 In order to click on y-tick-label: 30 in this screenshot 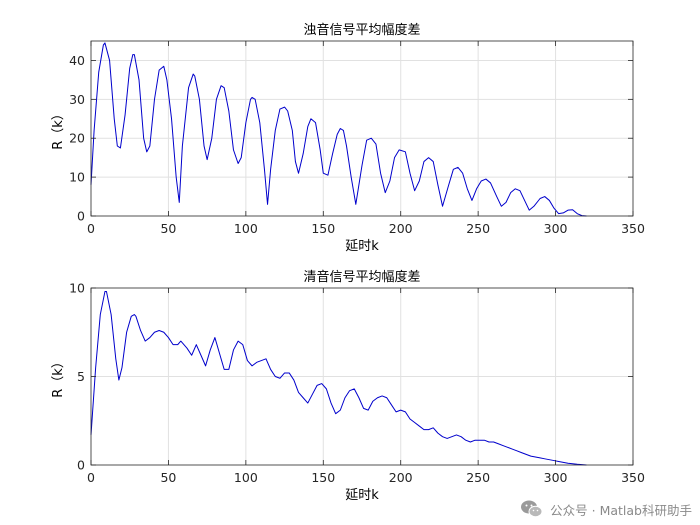, I will do `click(77, 99)`.